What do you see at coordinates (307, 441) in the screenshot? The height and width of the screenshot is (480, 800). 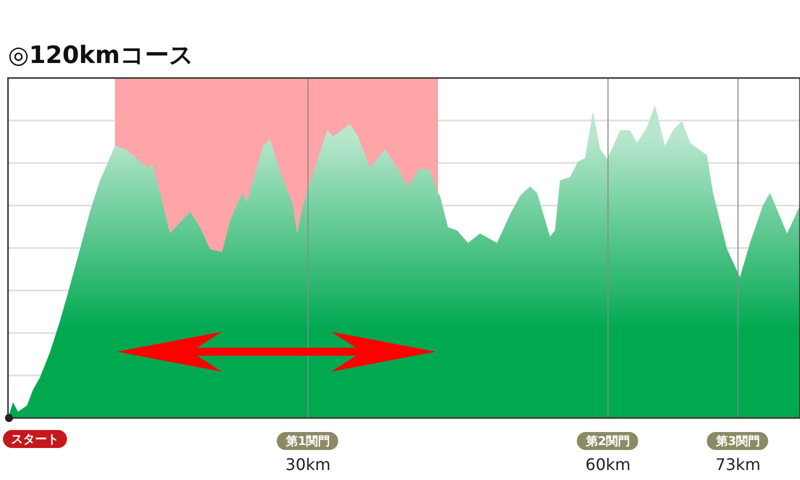 I see `text: 第1関門` at bounding box center [307, 441].